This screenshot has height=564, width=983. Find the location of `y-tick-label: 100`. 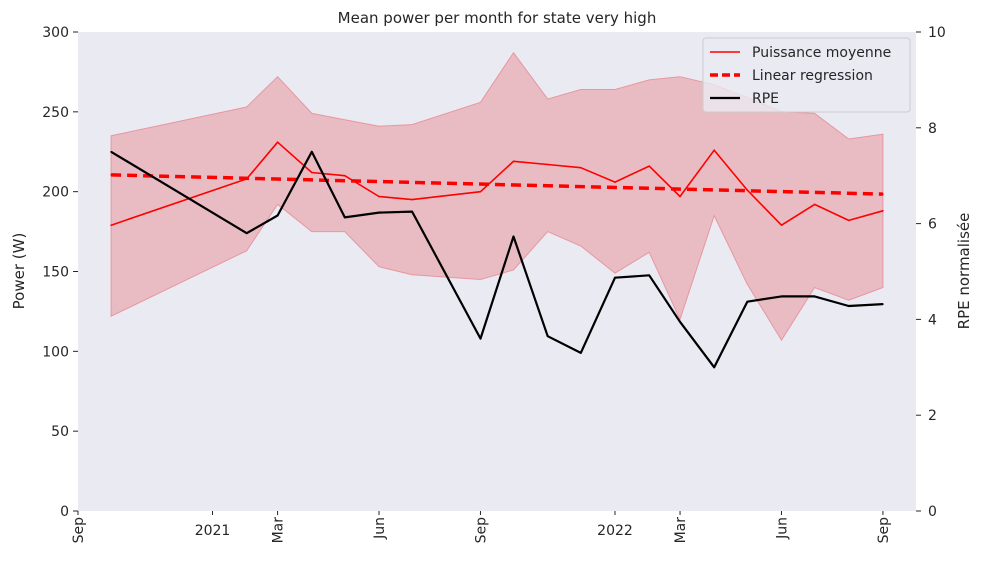

y-tick-label: 100 is located at coordinates (55, 352).